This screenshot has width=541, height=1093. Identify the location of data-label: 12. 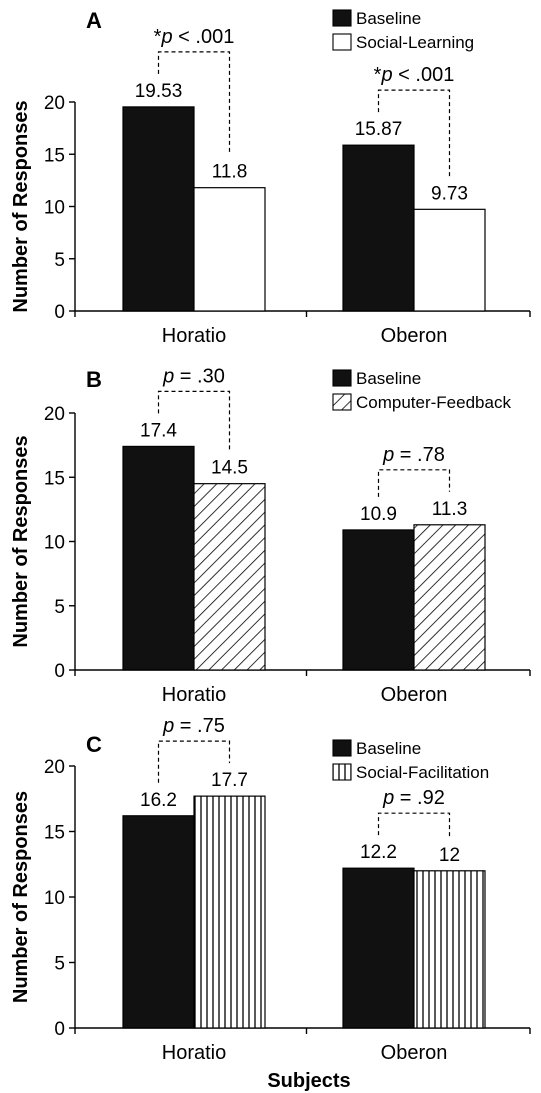
(449, 855).